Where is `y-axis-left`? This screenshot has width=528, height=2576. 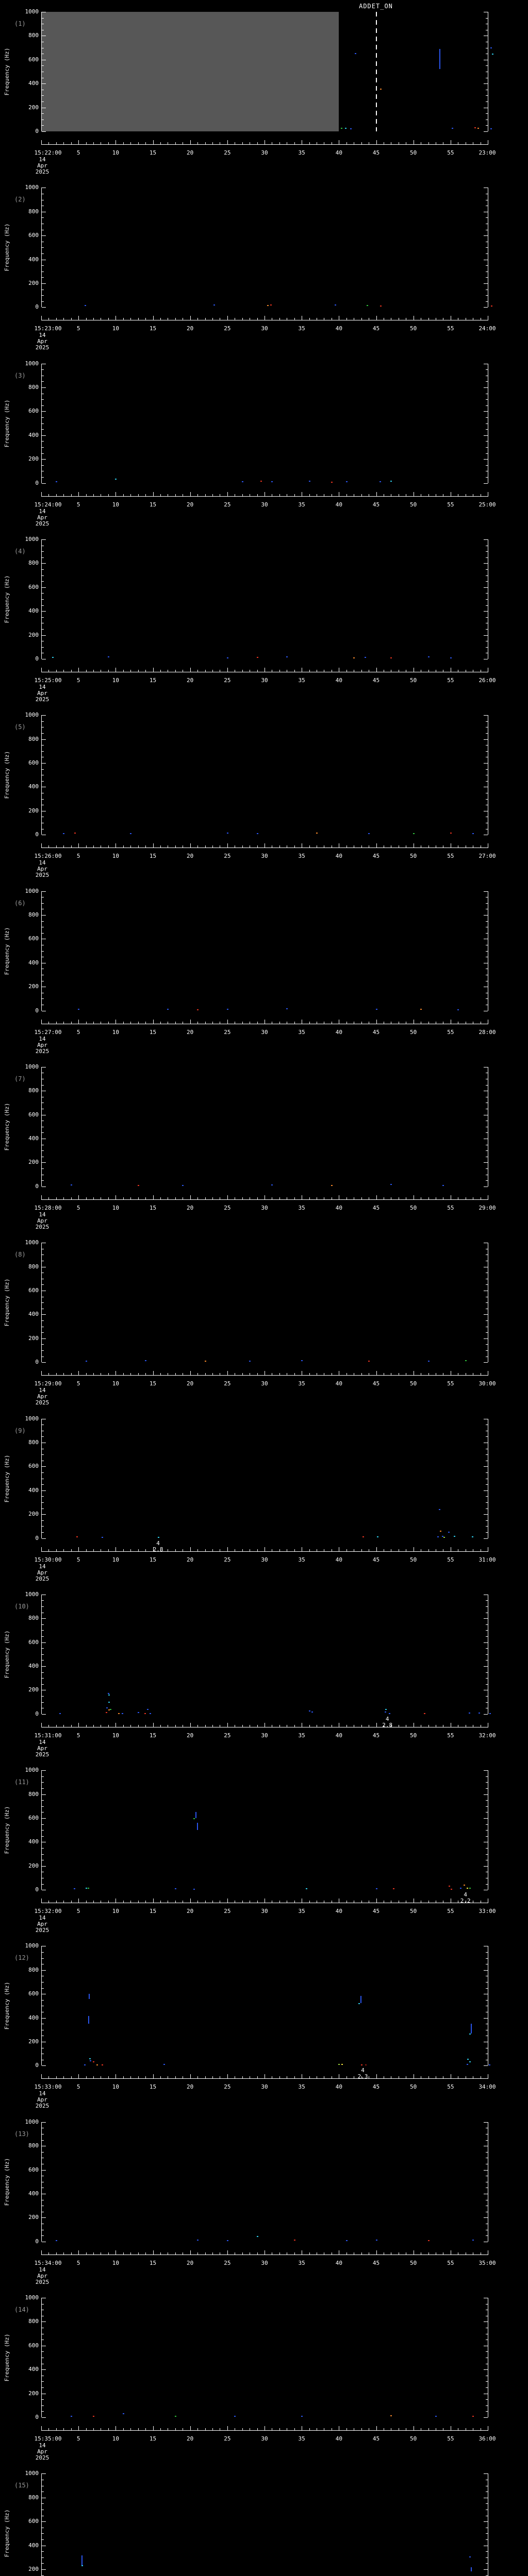
y-axis-left is located at coordinates (41, 599).